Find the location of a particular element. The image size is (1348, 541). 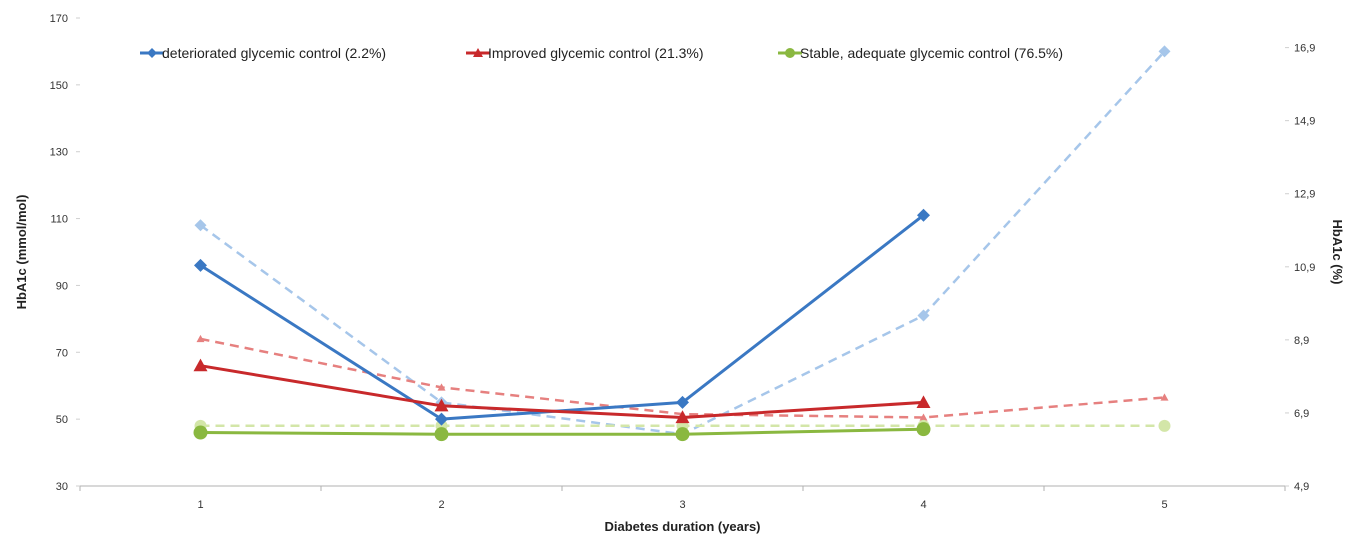

x-tick-label: 1 is located at coordinates (200, 505).